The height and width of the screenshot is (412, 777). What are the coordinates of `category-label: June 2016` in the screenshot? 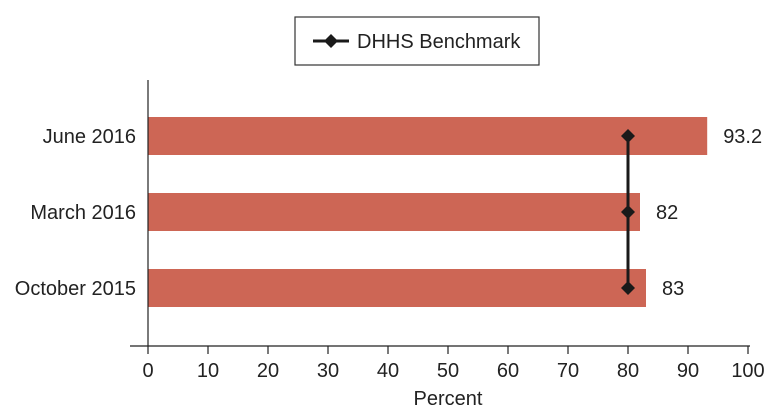 It's located at (89, 137).